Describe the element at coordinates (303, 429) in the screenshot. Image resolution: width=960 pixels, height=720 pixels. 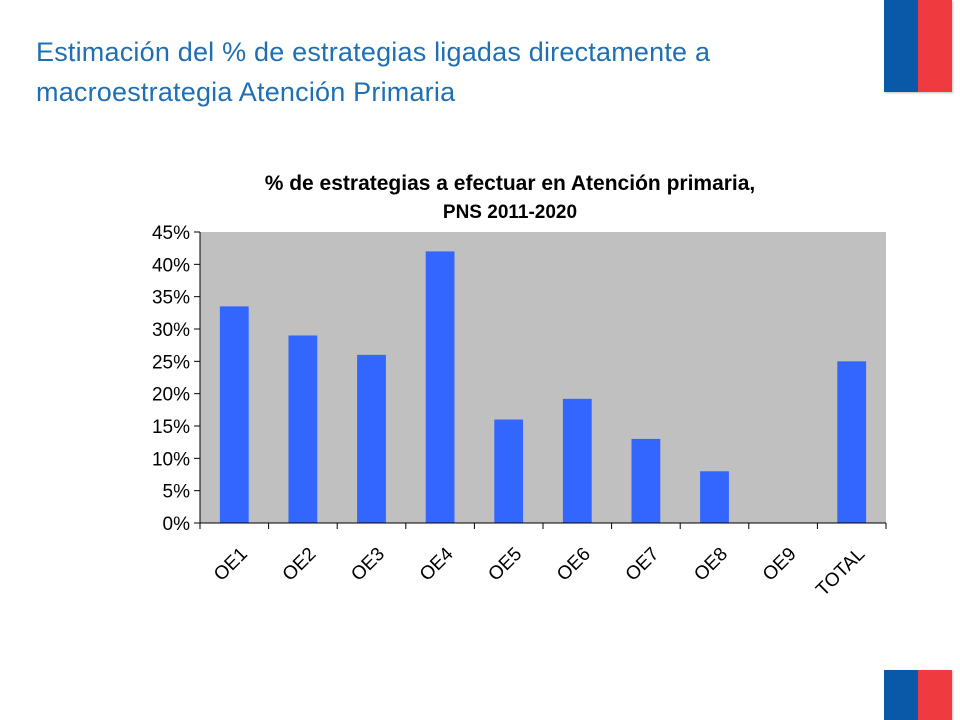
I see `bar-oe2` at that location.